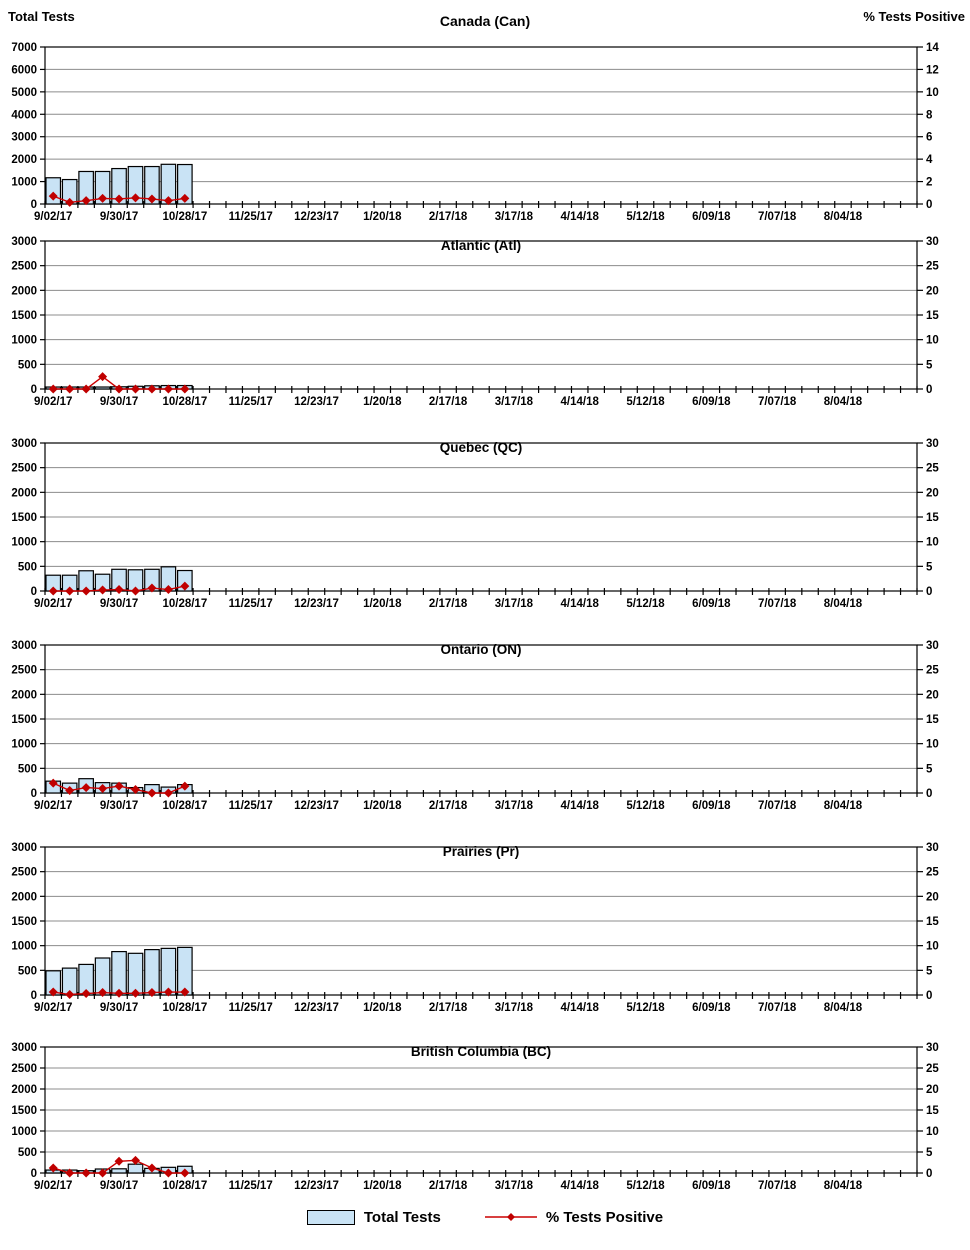 The width and height of the screenshot is (970, 1250). I want to click on legend-bar-swatch-icon, so click(330, 1217).